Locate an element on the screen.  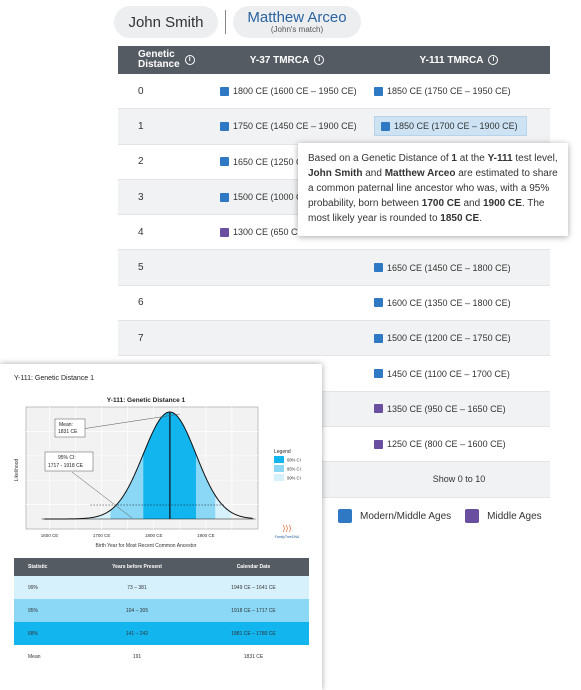
table-row: 4 1300 CE (650 CE is located at coordinates (334, 233).